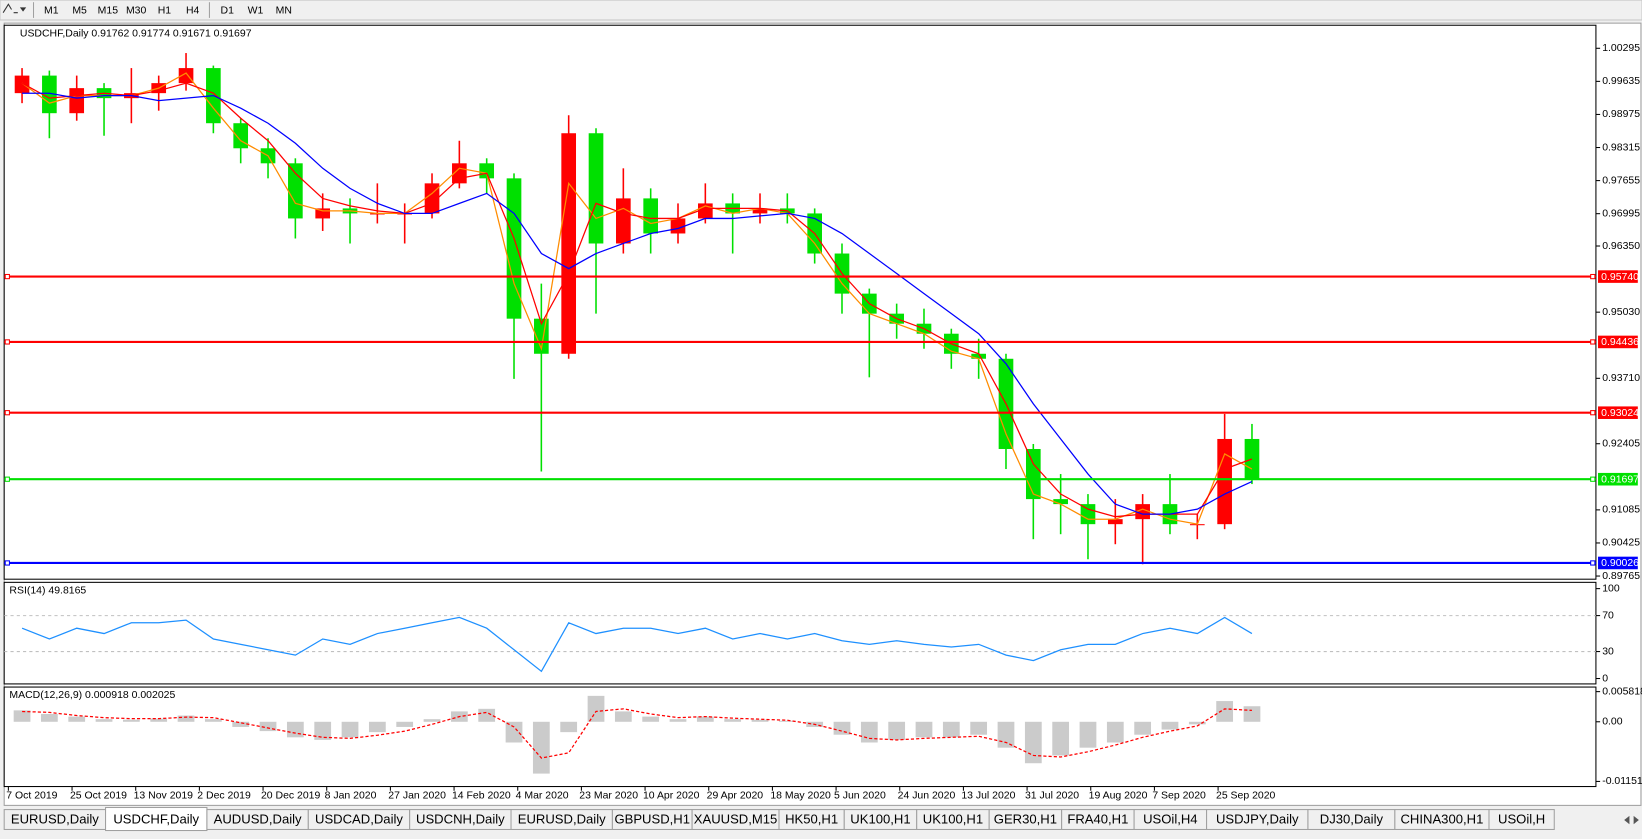  I want to click on tab-label: FRA40,H1, so click(1097, 819).